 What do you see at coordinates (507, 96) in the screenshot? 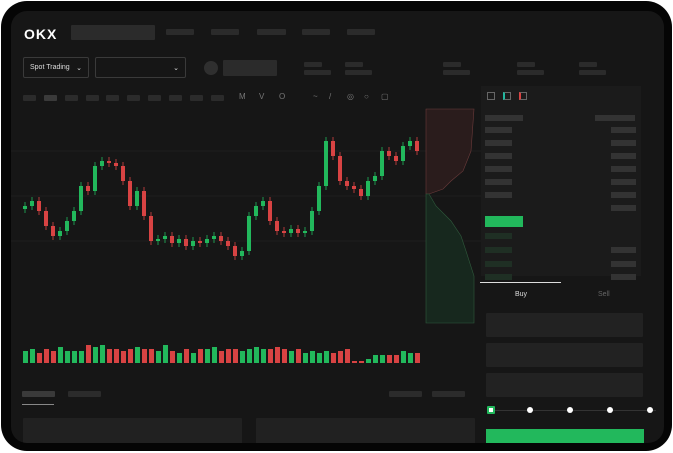
I see `book-view-bids-icon` at bounding box center [507, 96].